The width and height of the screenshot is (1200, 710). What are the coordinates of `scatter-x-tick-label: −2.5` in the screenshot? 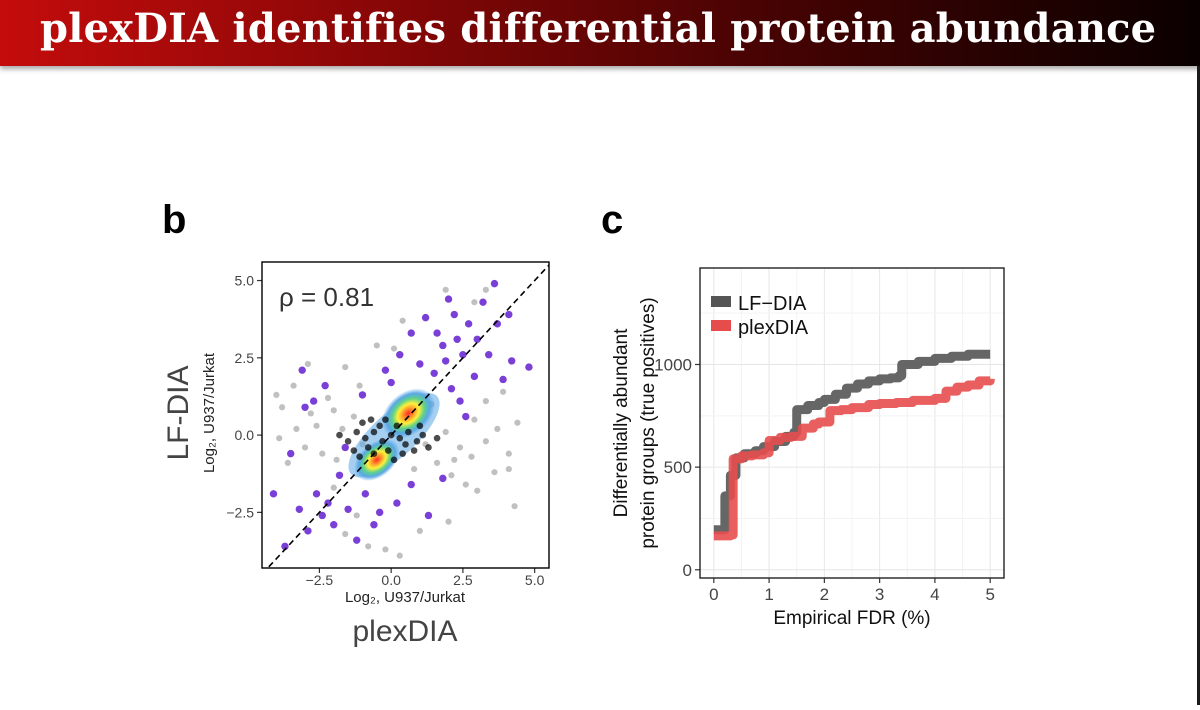 It's located at (320, 580).